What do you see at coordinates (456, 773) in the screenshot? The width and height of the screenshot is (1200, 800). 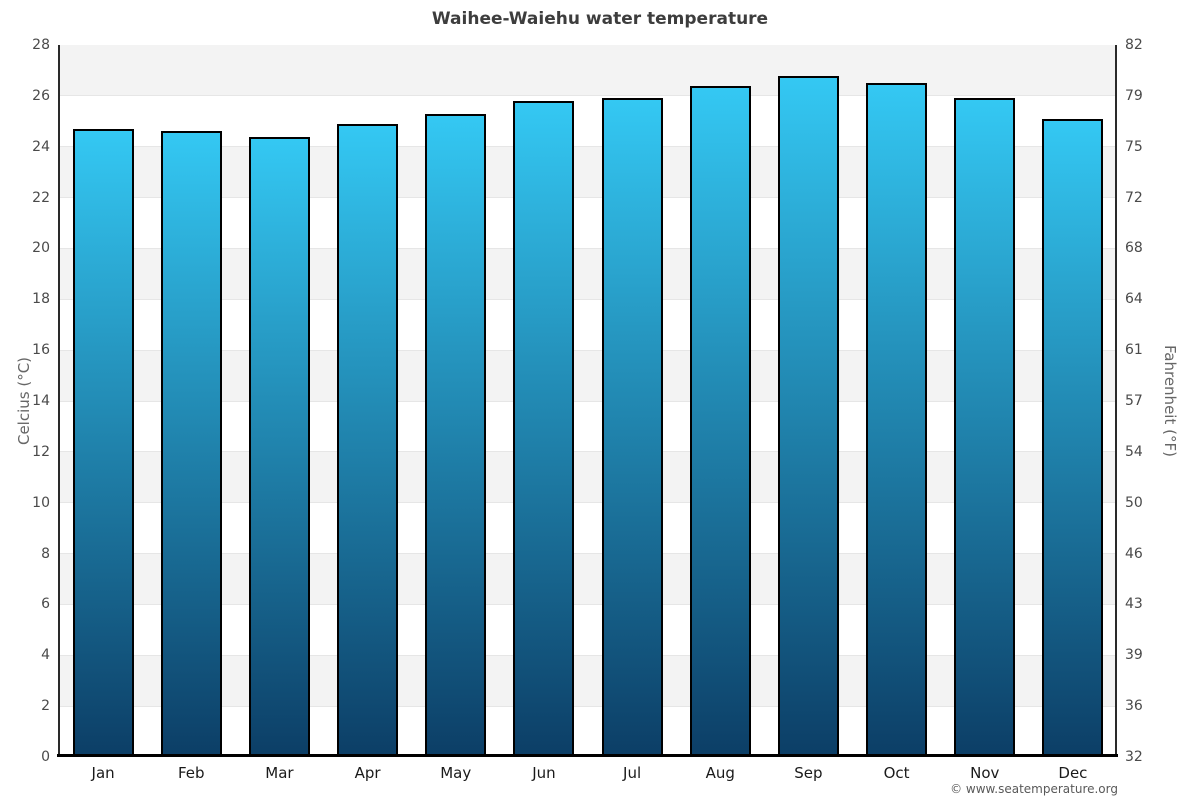 I see `x-label-may: May` at bounding box center [456, 773].